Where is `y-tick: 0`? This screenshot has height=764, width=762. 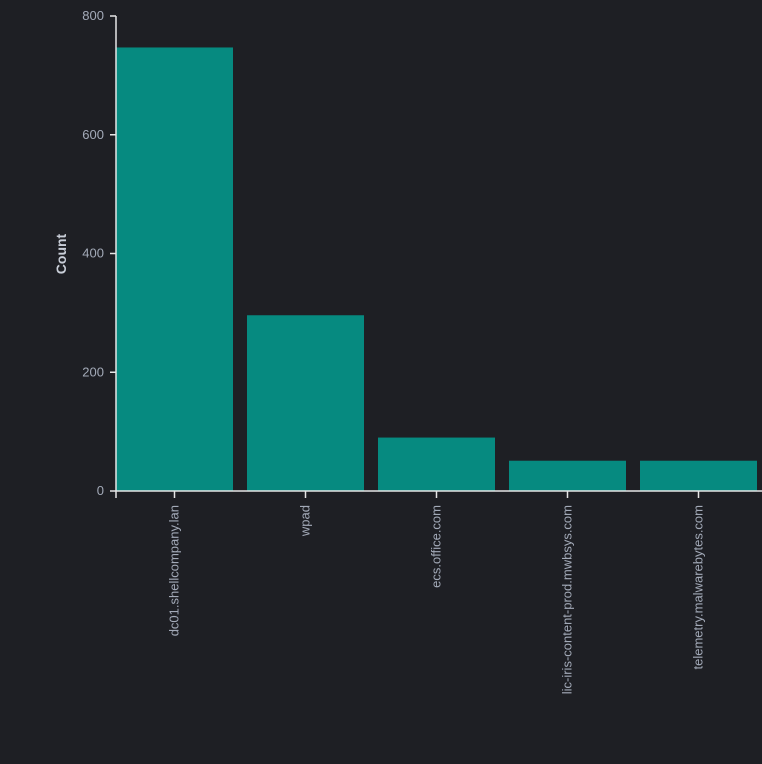
y-tick: 0 is located at coordinates (106, 490).